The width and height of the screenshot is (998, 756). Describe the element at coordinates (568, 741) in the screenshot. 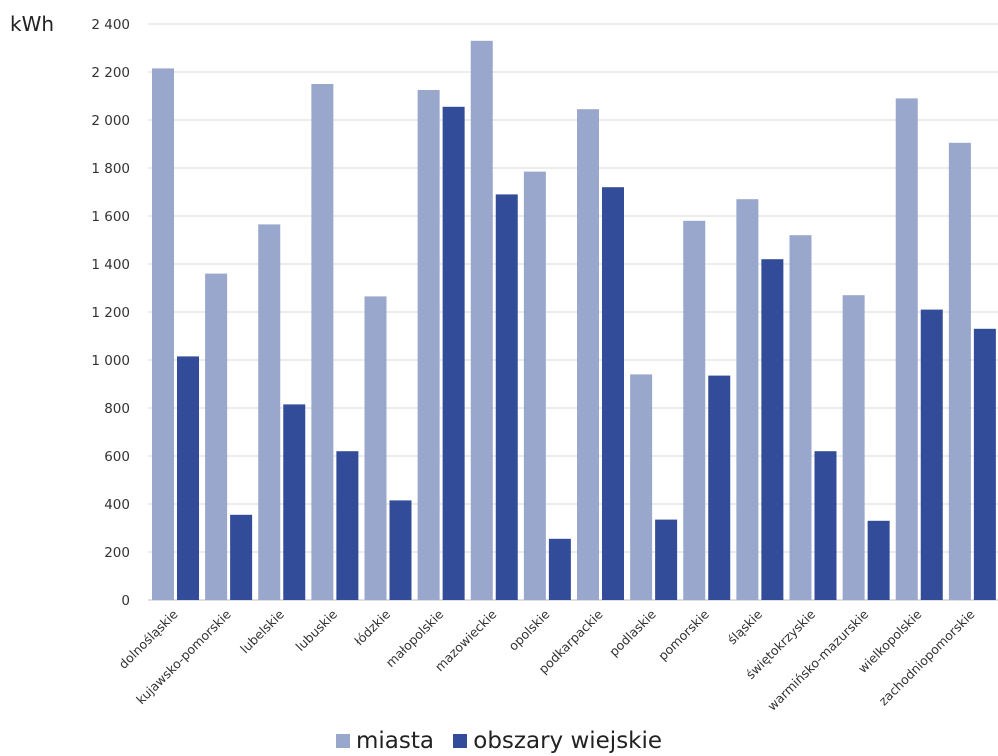

I see `legend-label-obszary-wiejskie: obszary wiejskie` at that location.